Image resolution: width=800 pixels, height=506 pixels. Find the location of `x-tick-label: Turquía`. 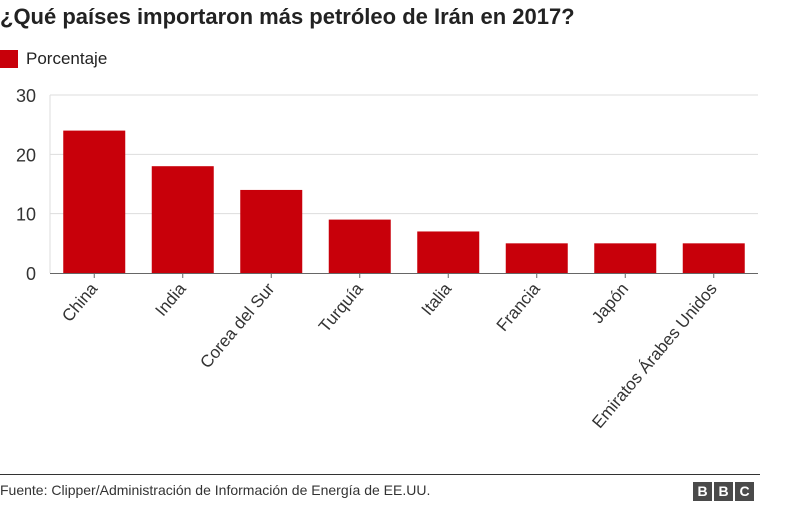

x-tick-label: Turquía is located at coordinates (341, 307).